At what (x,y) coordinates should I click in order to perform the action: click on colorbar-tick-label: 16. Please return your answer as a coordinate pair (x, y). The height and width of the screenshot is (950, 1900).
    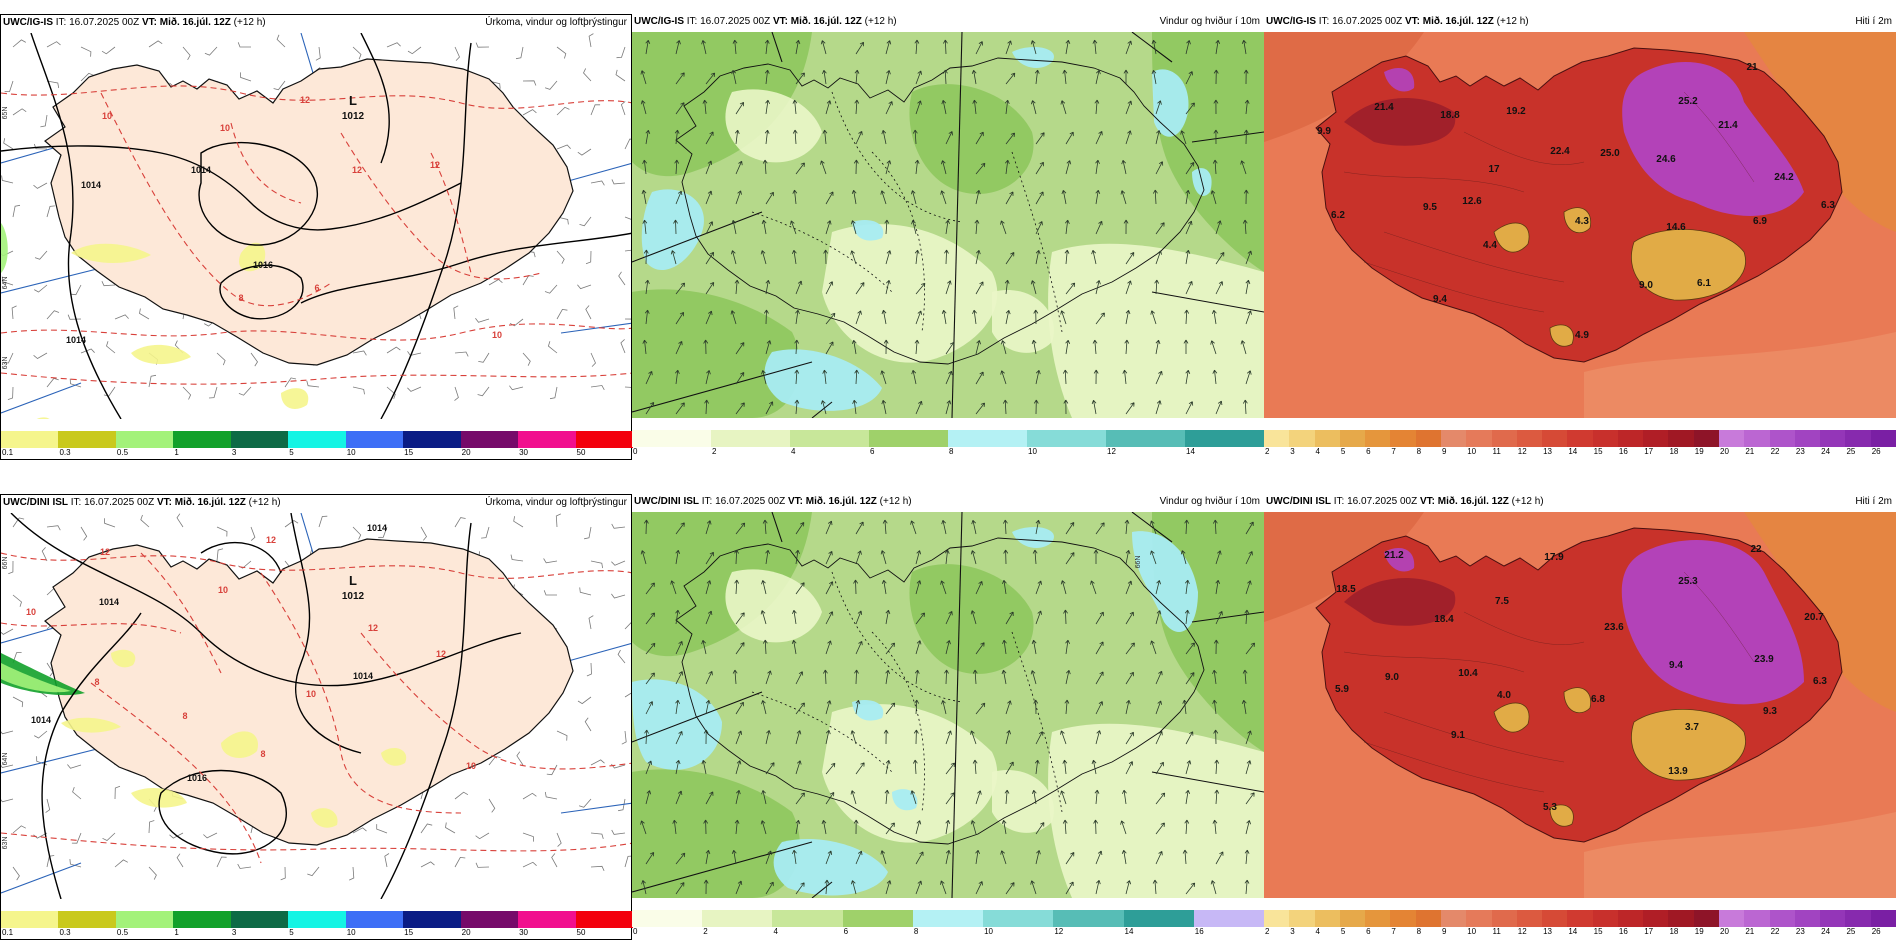
    Looking at the image, I should click on (1623, 931).